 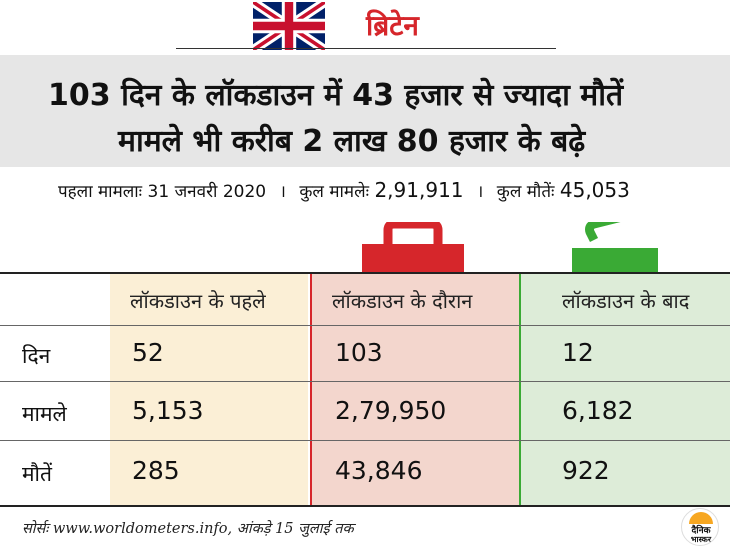 I want to click on column-after-left-border, so click(x=520, y=389).